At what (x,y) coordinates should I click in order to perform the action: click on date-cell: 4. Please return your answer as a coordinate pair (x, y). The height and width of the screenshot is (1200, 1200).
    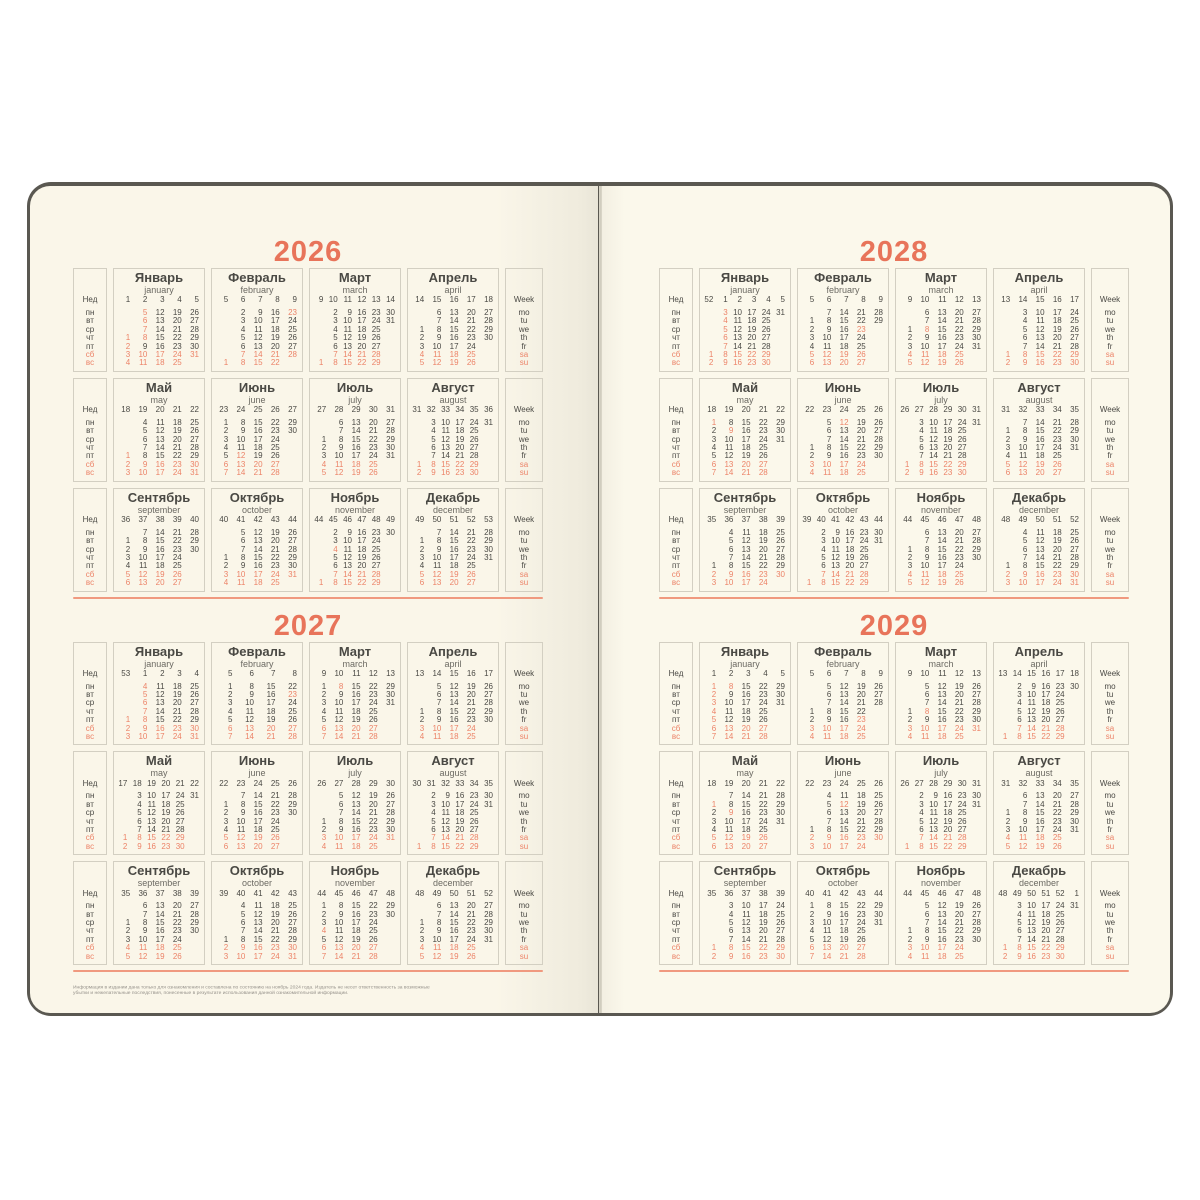
    Looking at the image, I should click on (226, 829).